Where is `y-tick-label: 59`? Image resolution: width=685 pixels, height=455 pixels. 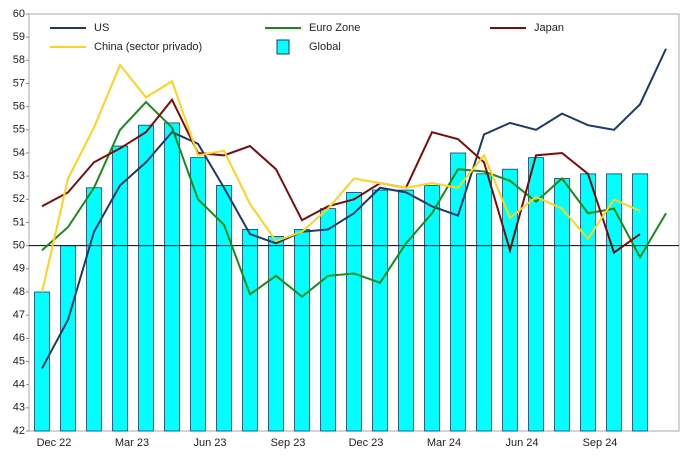 y-tick-label: 59 is located at coordinates (19, 37).